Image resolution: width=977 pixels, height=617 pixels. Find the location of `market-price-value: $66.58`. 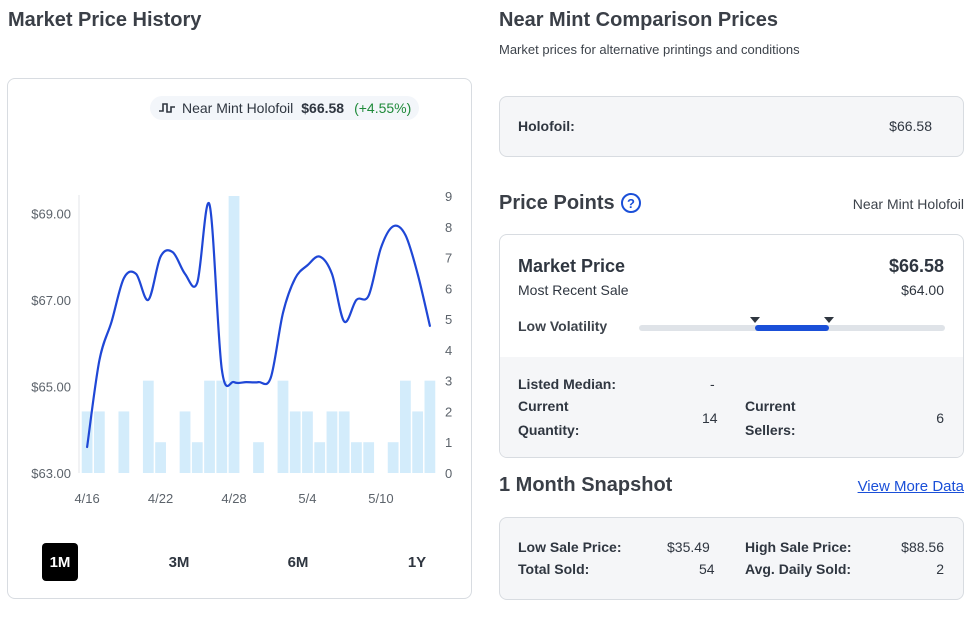

market-price-value: $66.58 is located at coordinates (916, 266).